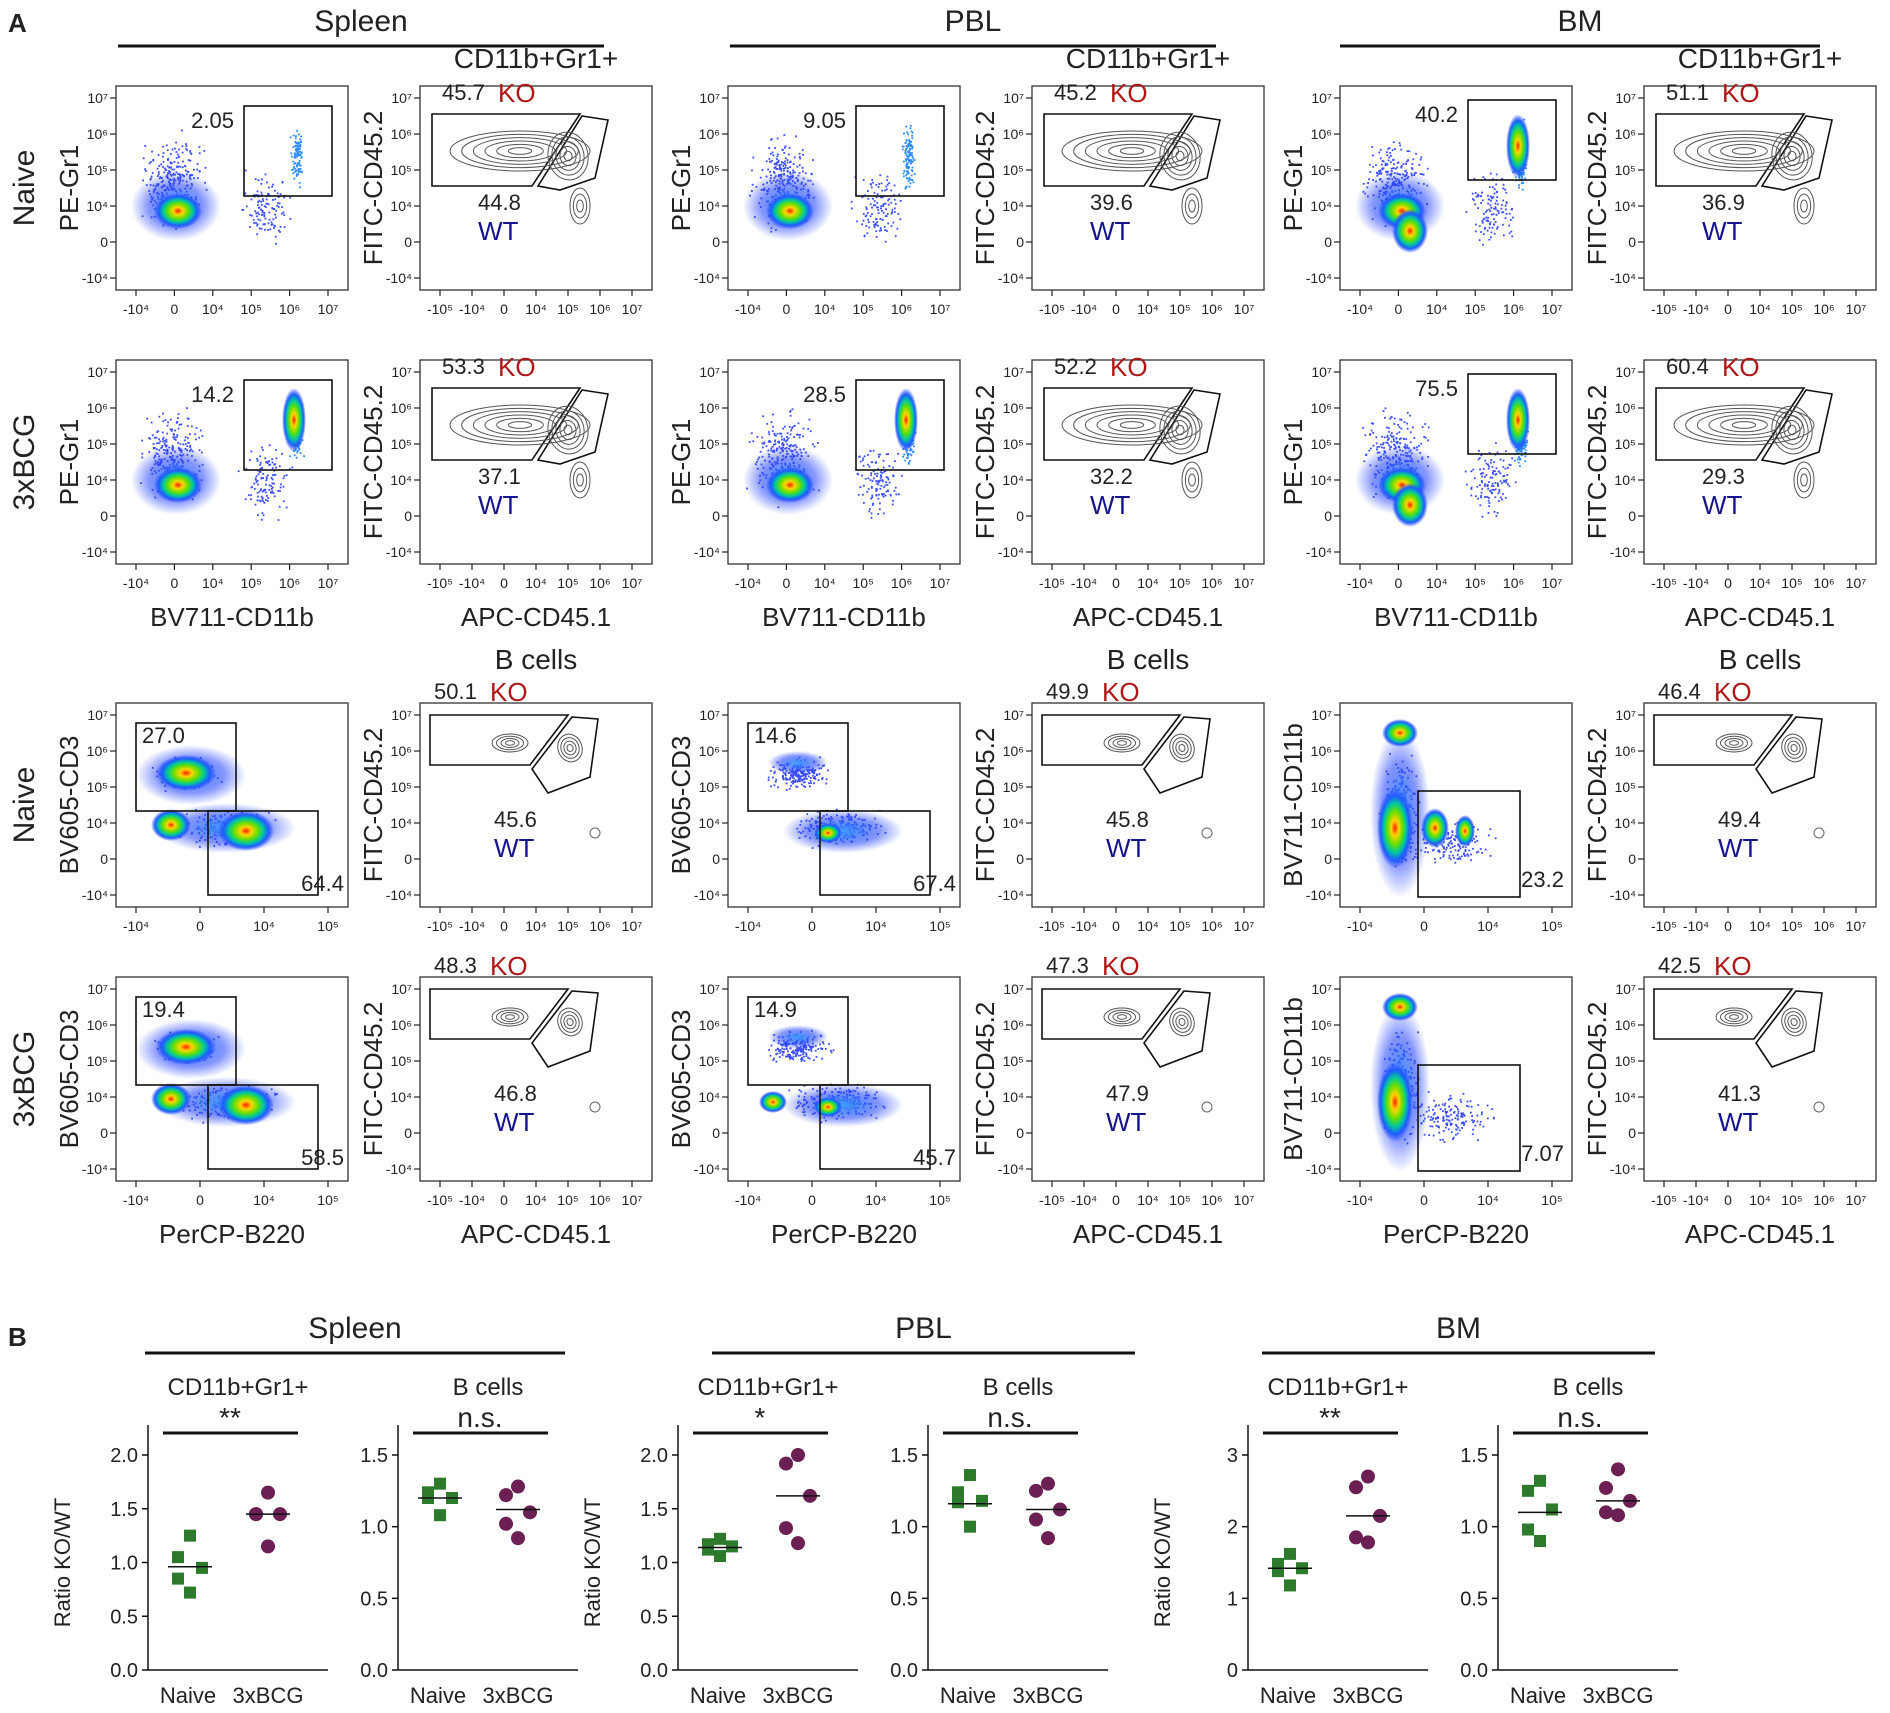  What do you see at coordinates (536, 926) in the screenshot?
I see `x-tick-label: 10⁴` at bounding box center [536, 926].